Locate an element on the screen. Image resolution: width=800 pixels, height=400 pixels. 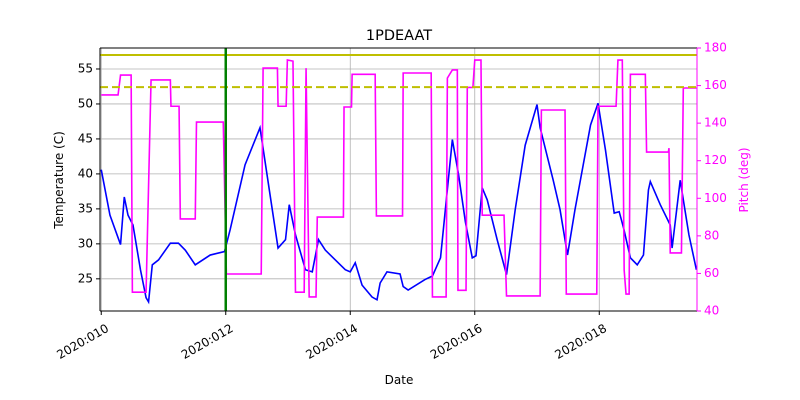
y-tick-label: 45 is located at coordinates (85, 138).